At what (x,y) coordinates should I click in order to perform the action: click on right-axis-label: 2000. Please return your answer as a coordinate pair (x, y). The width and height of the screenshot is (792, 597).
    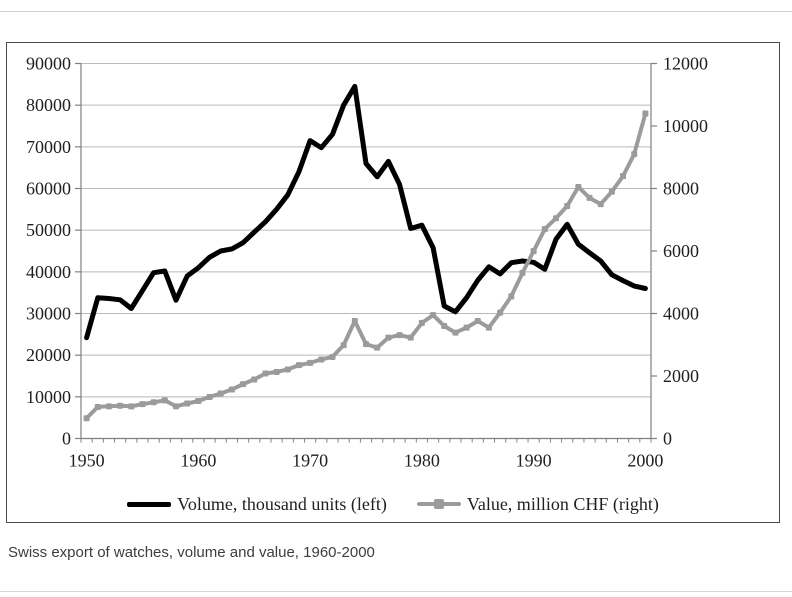
    Looking at the image, I should click on (681, 376).